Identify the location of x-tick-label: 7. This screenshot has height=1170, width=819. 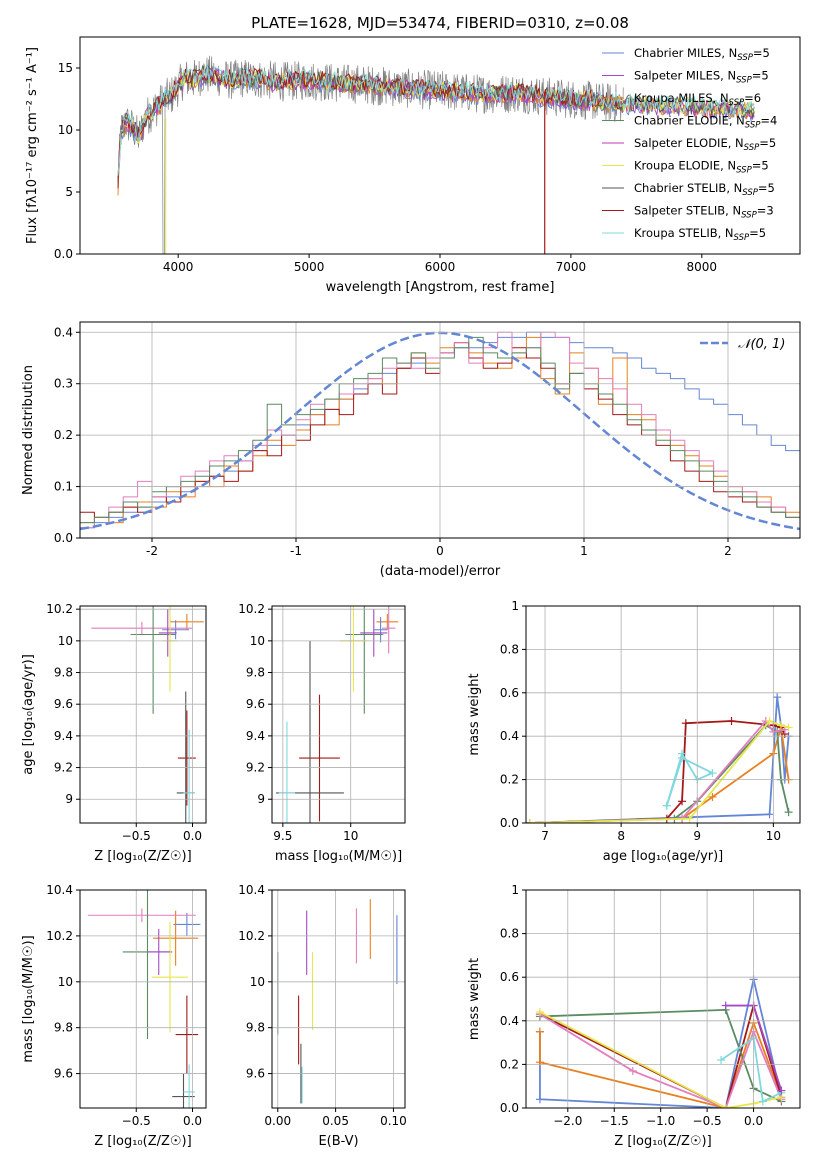
(545, 836).